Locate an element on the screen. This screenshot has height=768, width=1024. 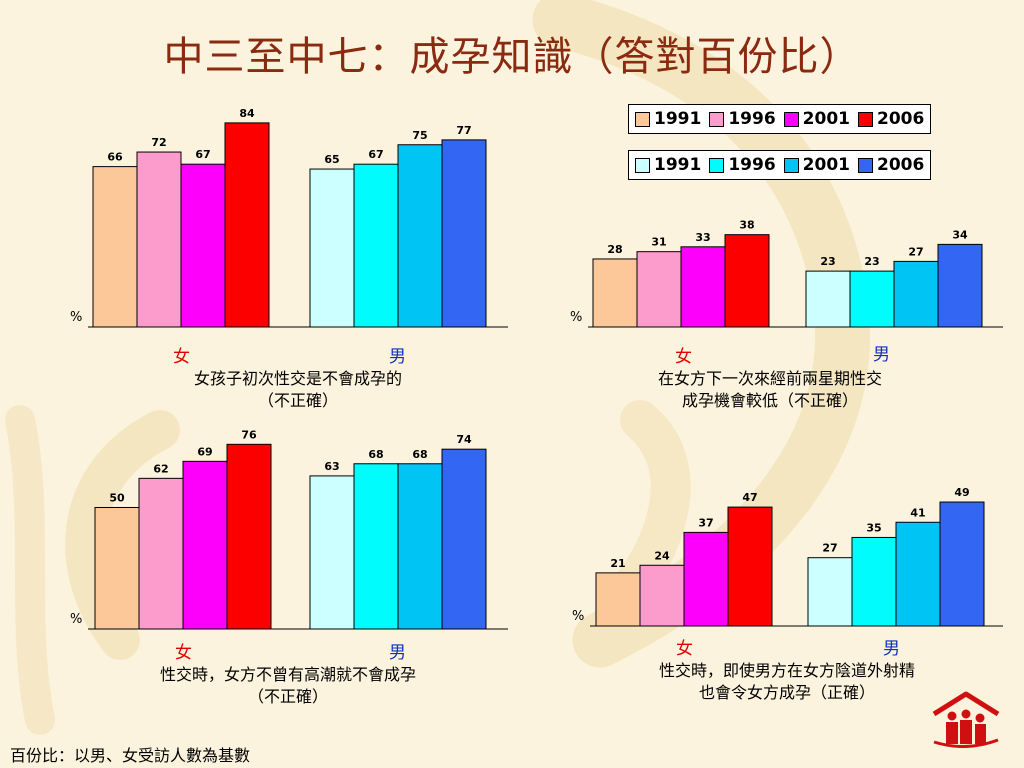
legend-label: 1991 is located at coordinates (678, 119).